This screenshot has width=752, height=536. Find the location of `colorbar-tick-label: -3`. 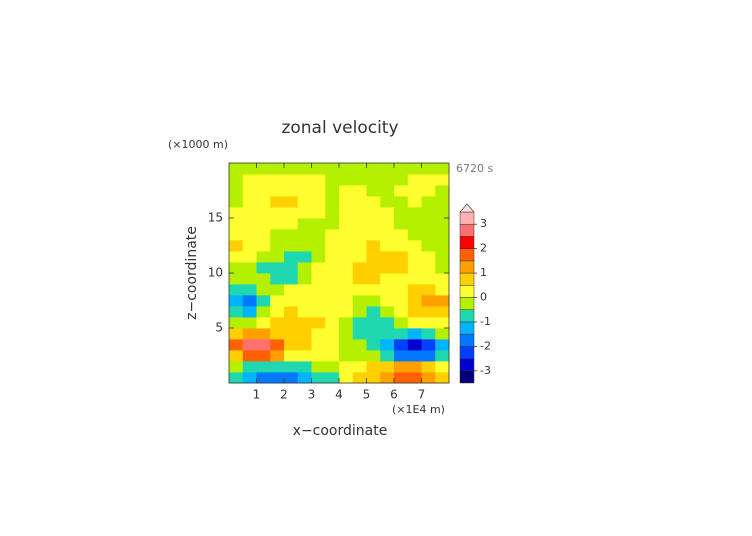

colorbar-tick-label: -3 is located at coordinates (485, 370).